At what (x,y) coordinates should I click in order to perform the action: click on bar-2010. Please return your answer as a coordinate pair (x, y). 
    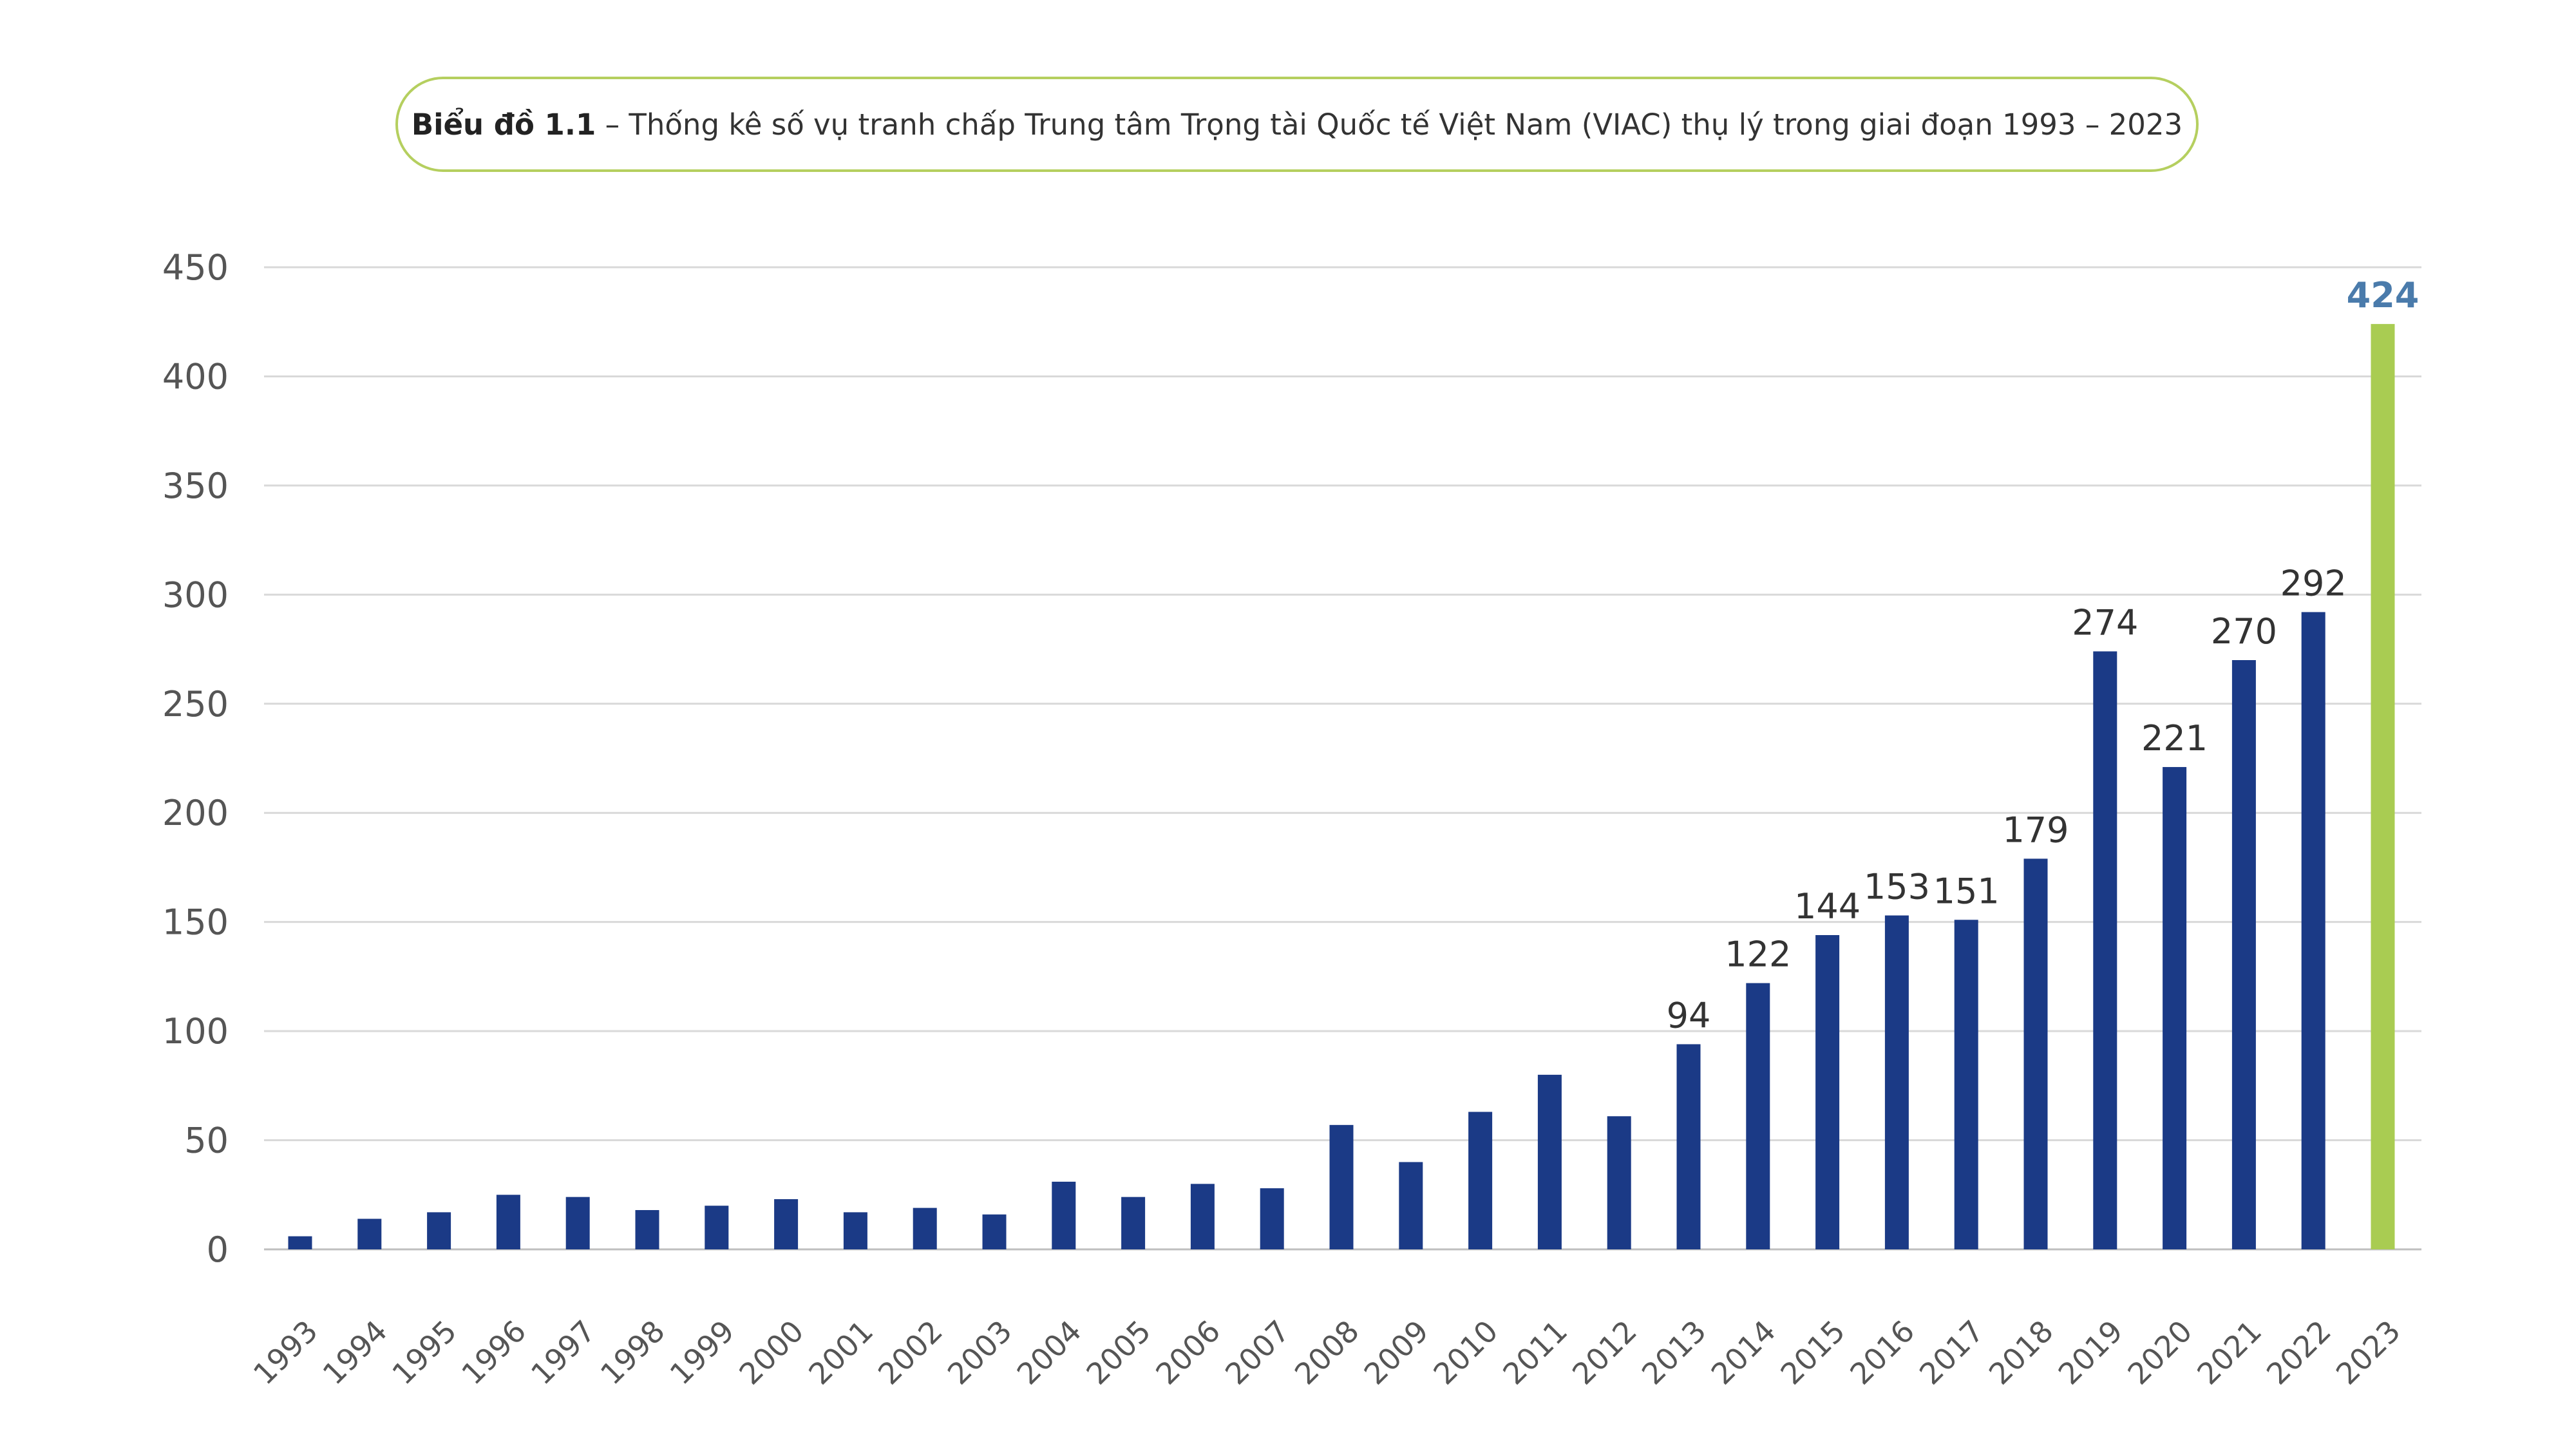
    Looking at the image, I should click on (1481, 1180).